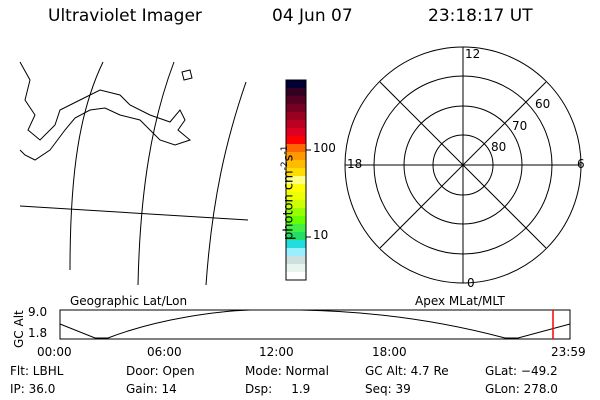 The height and width of the screenshot is (400, 600). What do you see at coordinates (312, 16) in the screenshot?
I see `date-label: 04 Jun 07` at bounding box center [312, 16].